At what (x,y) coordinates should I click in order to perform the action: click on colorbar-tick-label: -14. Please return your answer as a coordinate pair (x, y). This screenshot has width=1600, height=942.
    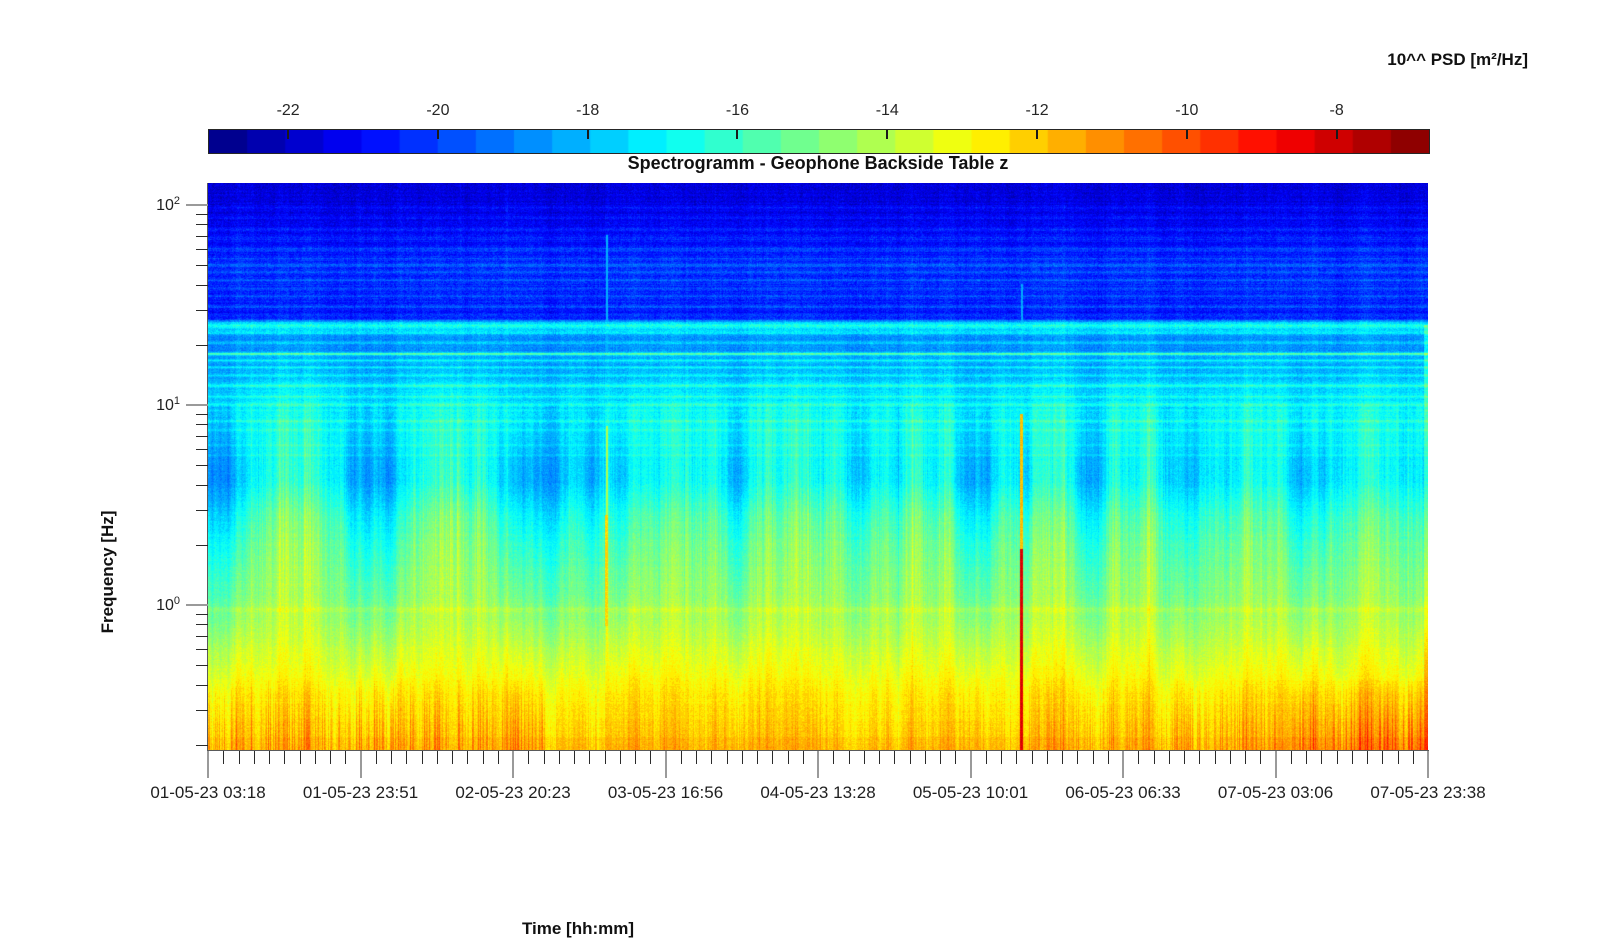
    Looking at the image, I should click on (887, 110).